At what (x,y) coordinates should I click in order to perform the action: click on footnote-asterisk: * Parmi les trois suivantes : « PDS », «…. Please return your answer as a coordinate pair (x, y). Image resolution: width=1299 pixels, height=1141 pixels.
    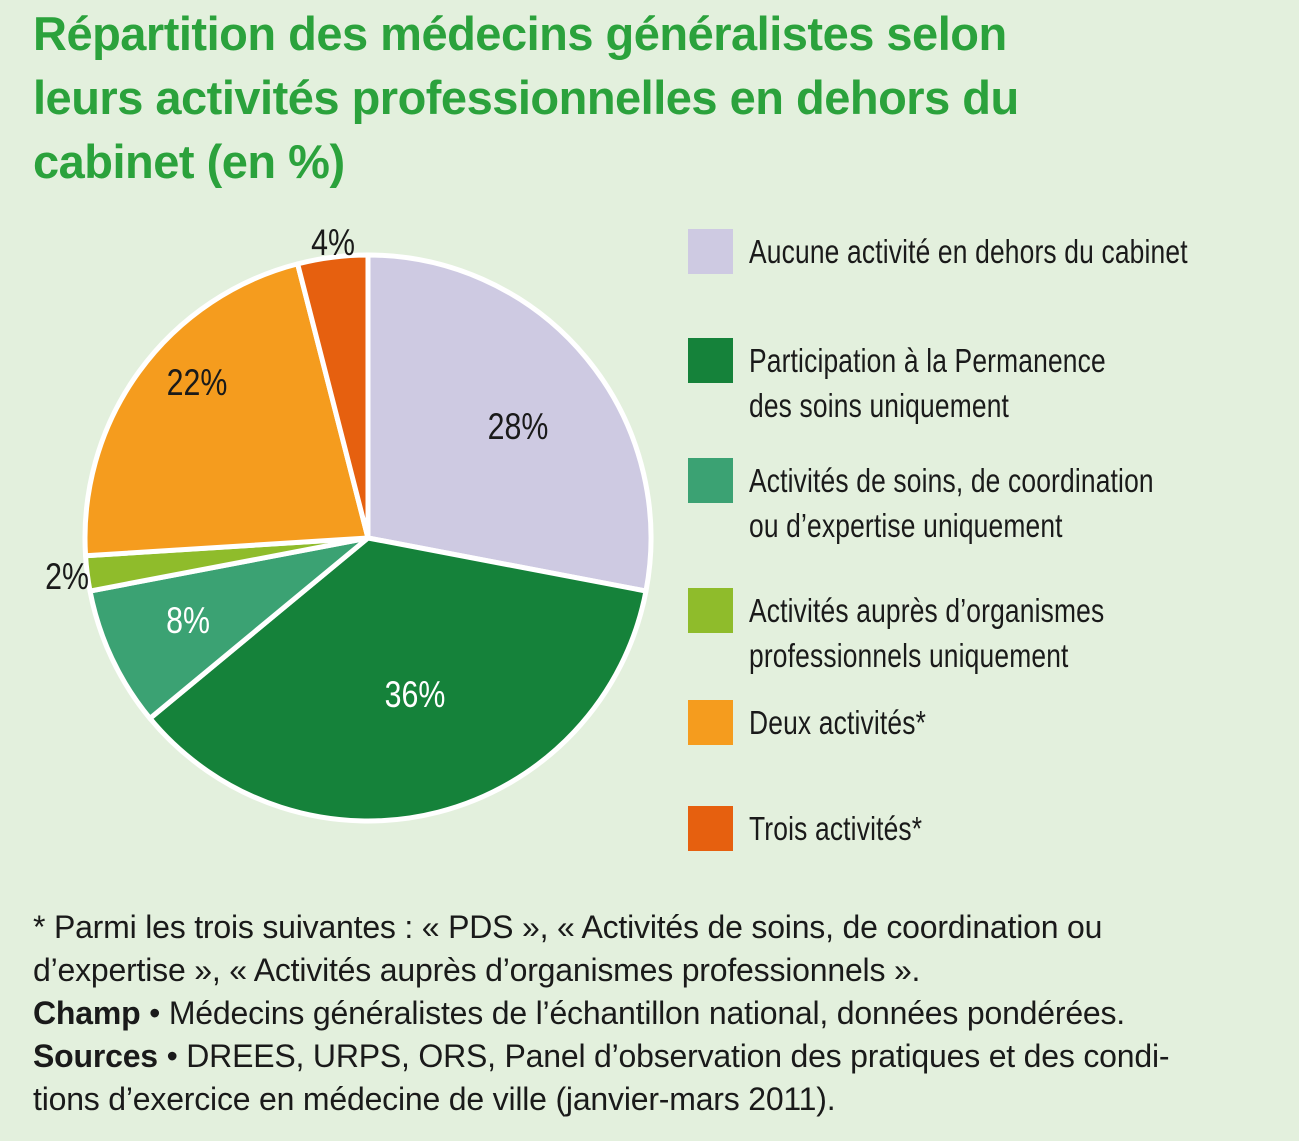
    Looking at the image, I should click on (568, 948).